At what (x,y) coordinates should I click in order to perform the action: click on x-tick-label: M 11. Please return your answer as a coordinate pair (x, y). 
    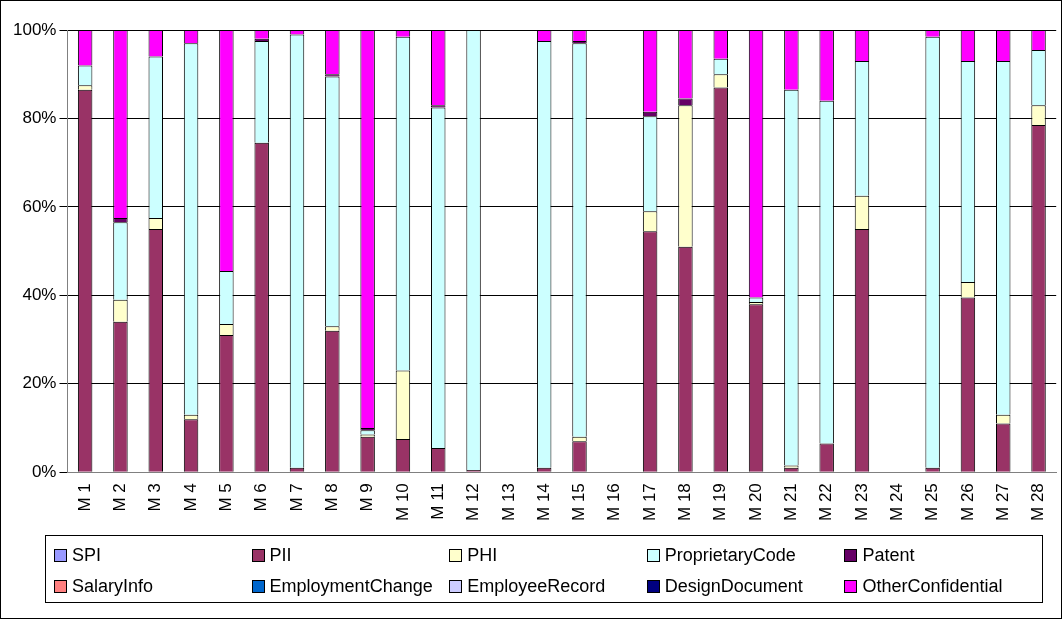
    Looking at the image, I should click on (437, 501).